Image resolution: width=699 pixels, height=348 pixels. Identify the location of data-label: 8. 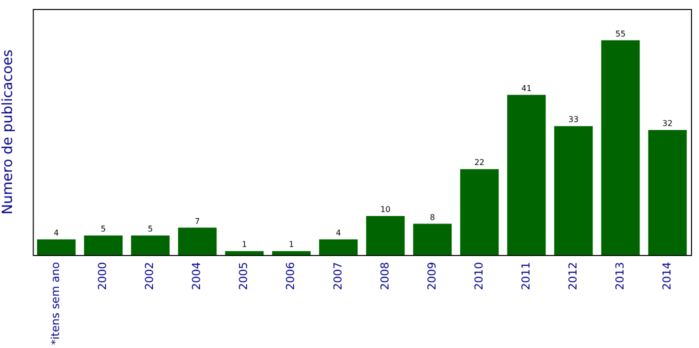
(432, 217).